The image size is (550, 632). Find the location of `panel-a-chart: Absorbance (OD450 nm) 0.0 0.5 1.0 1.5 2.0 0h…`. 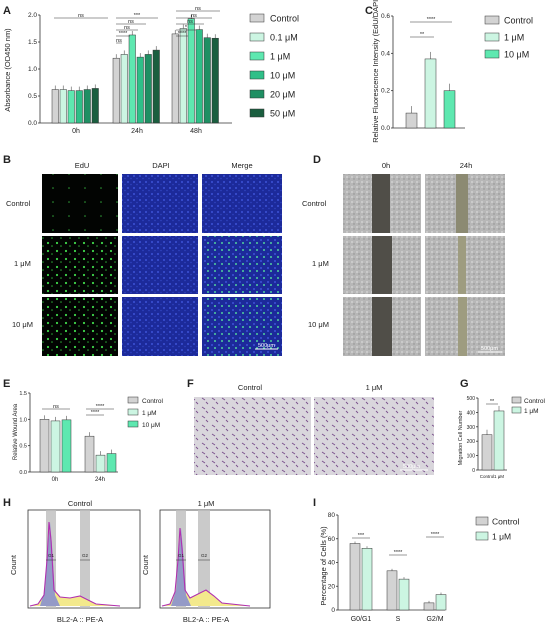

panel-a-chart: Absorbance (OD450 nm) 0.0 0.5 1.0 1.5 2.0 0h… is located at coordinates (151, 70).